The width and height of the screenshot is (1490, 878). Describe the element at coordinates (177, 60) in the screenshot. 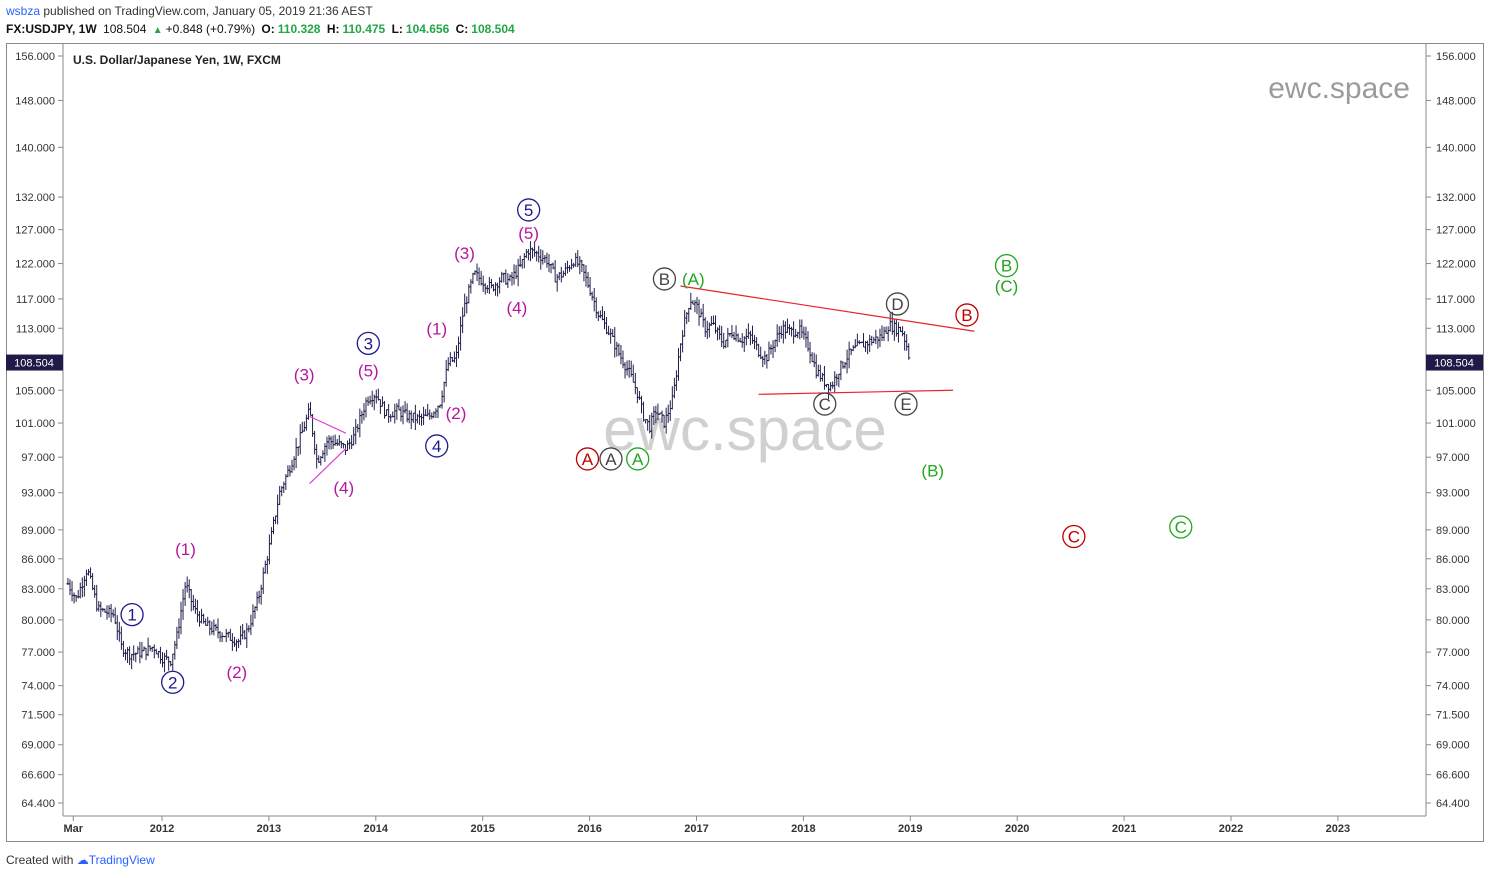

I see `chart-title: U.S. Dollar/Japanese Yen, 1W, FXCM` at that location.